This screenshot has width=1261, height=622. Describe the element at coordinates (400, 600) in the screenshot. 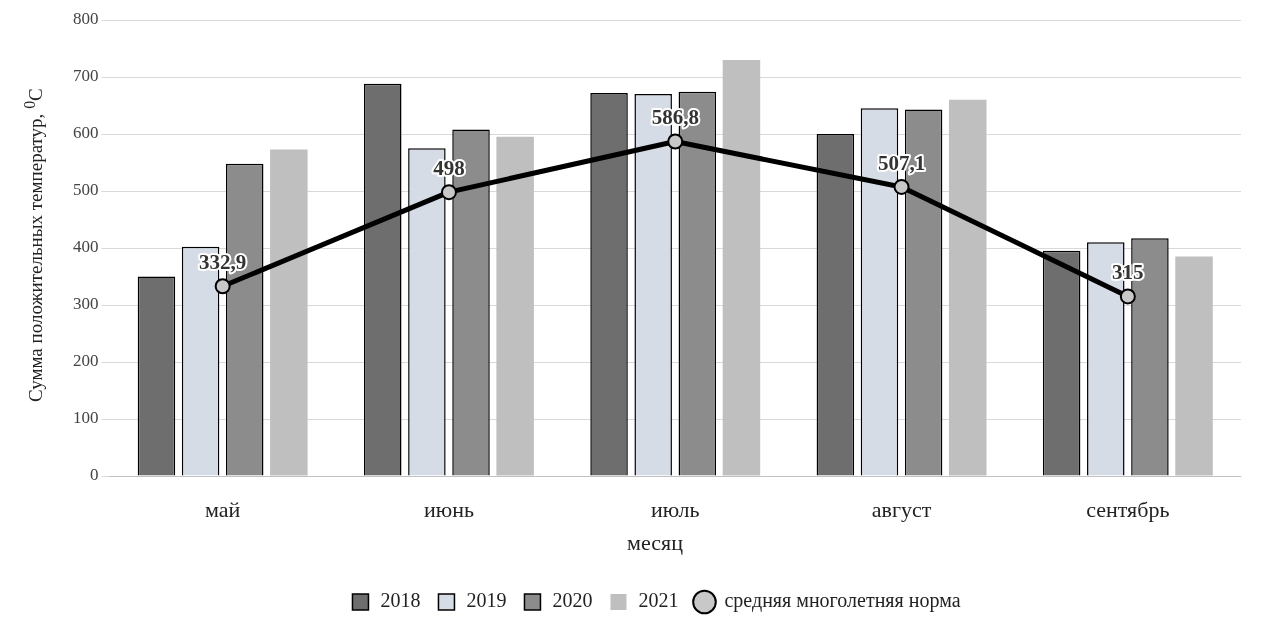

I see `legend-label: 2018` at that location.